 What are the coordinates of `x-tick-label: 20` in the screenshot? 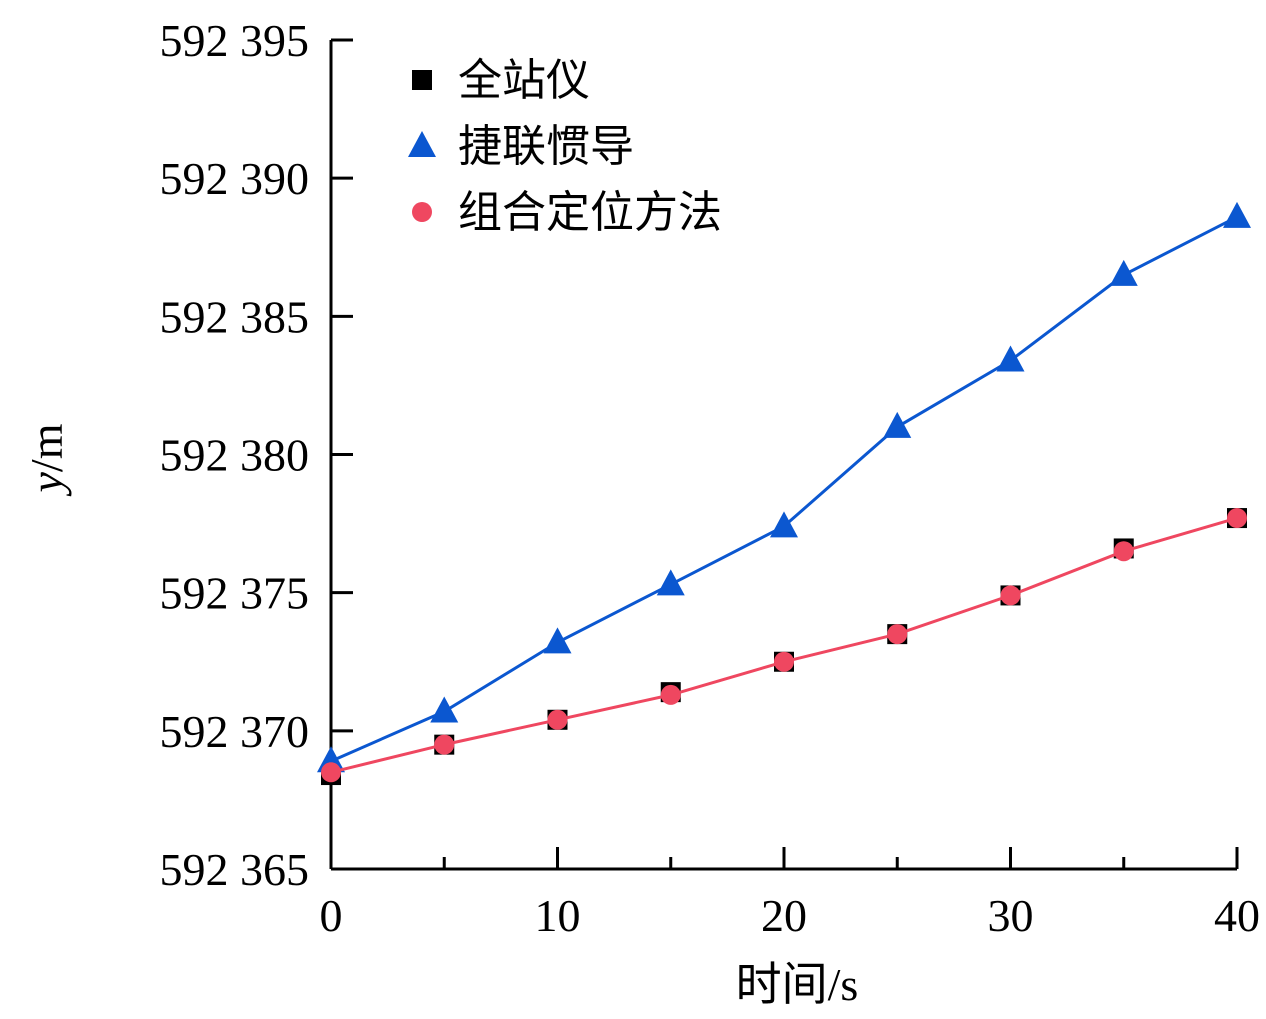 It's located at (784, 915).